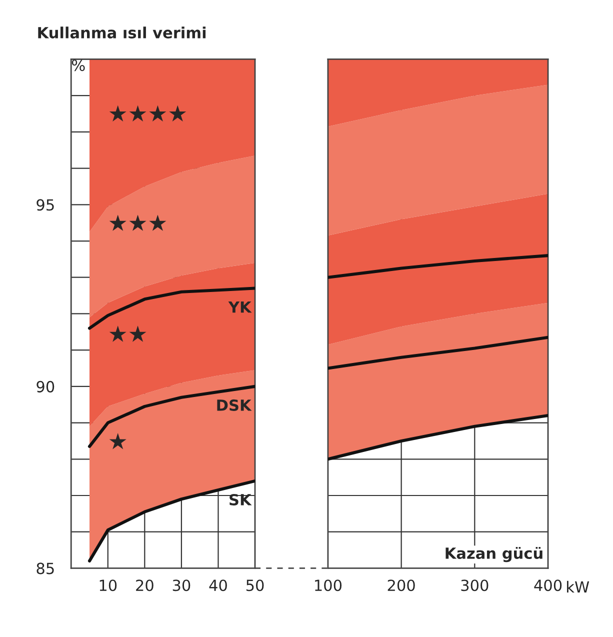  What do you see at coordinates (45, 568) in the screenshot?
I see `y-tick-label: 85` at bounding box center [45, 568].